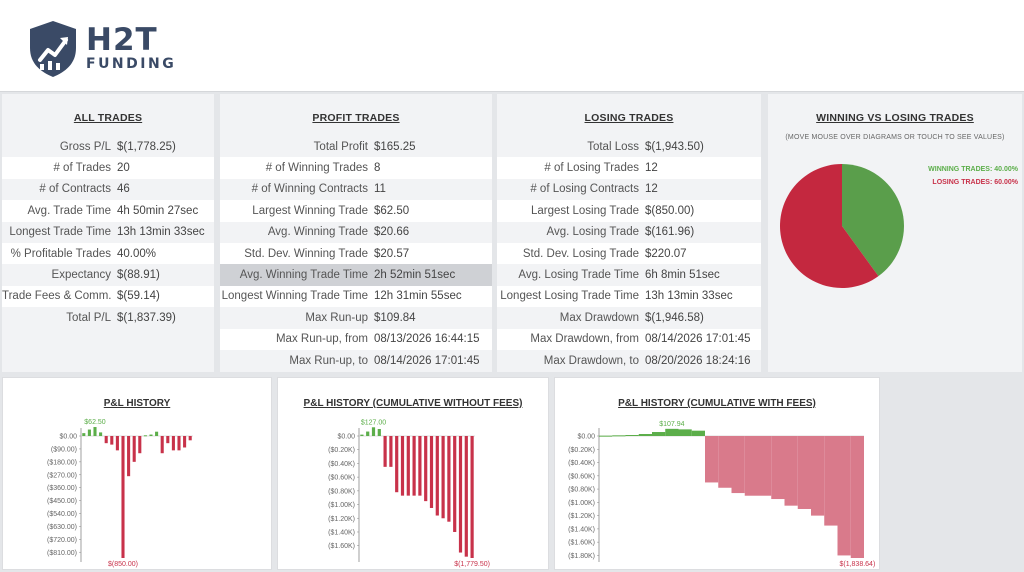 Image resolution: width=1024 pixels, height=572 pixels. I want to click on brand-name: H2T, so click(122, 40).